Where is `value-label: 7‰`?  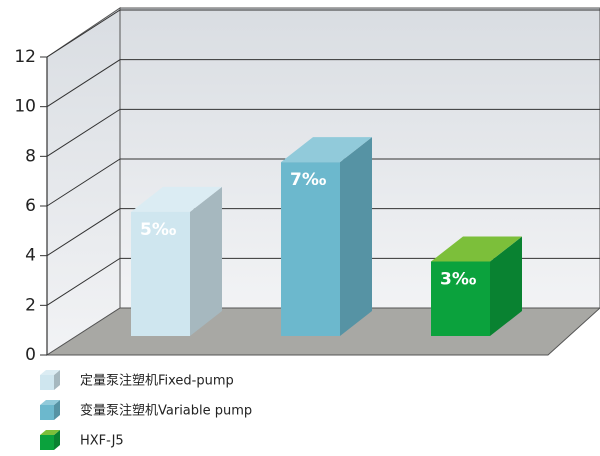 value-label: 7‰ is located at coordinates (308, 180).